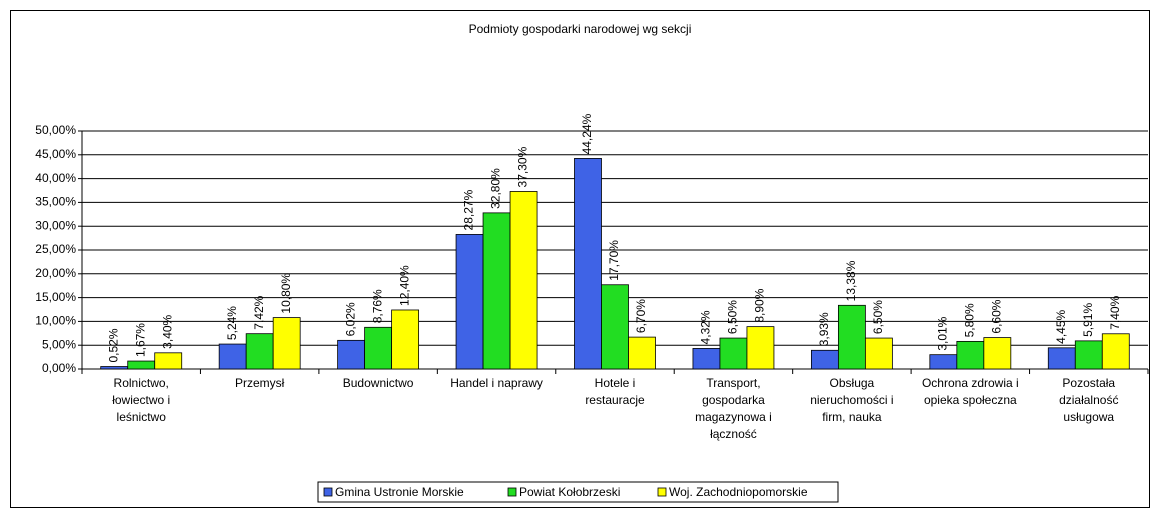 The height and width of the screenshot is (508, 1160). Describe the element at coordinates (615, 391) in the screenshot. I see `x-tick-label: Hotele i restauracje` at that location.